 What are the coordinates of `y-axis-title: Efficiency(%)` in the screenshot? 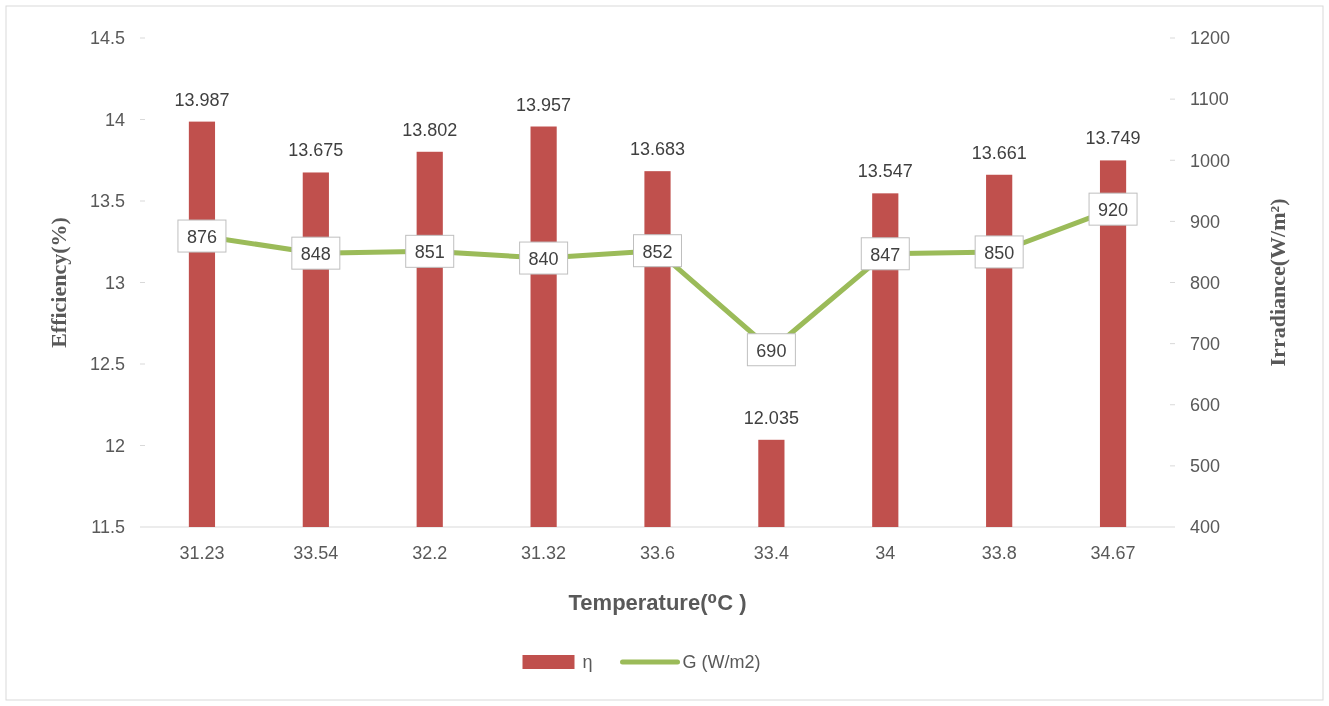 It's located at (58, 282).